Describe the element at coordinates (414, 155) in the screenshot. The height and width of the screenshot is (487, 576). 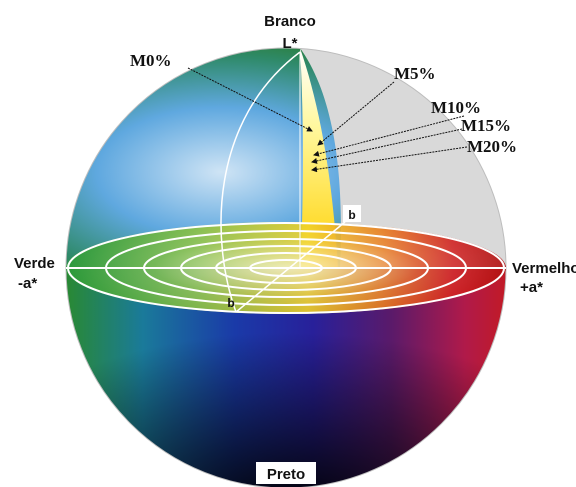
I see `marker-m20: M20%` at that location.